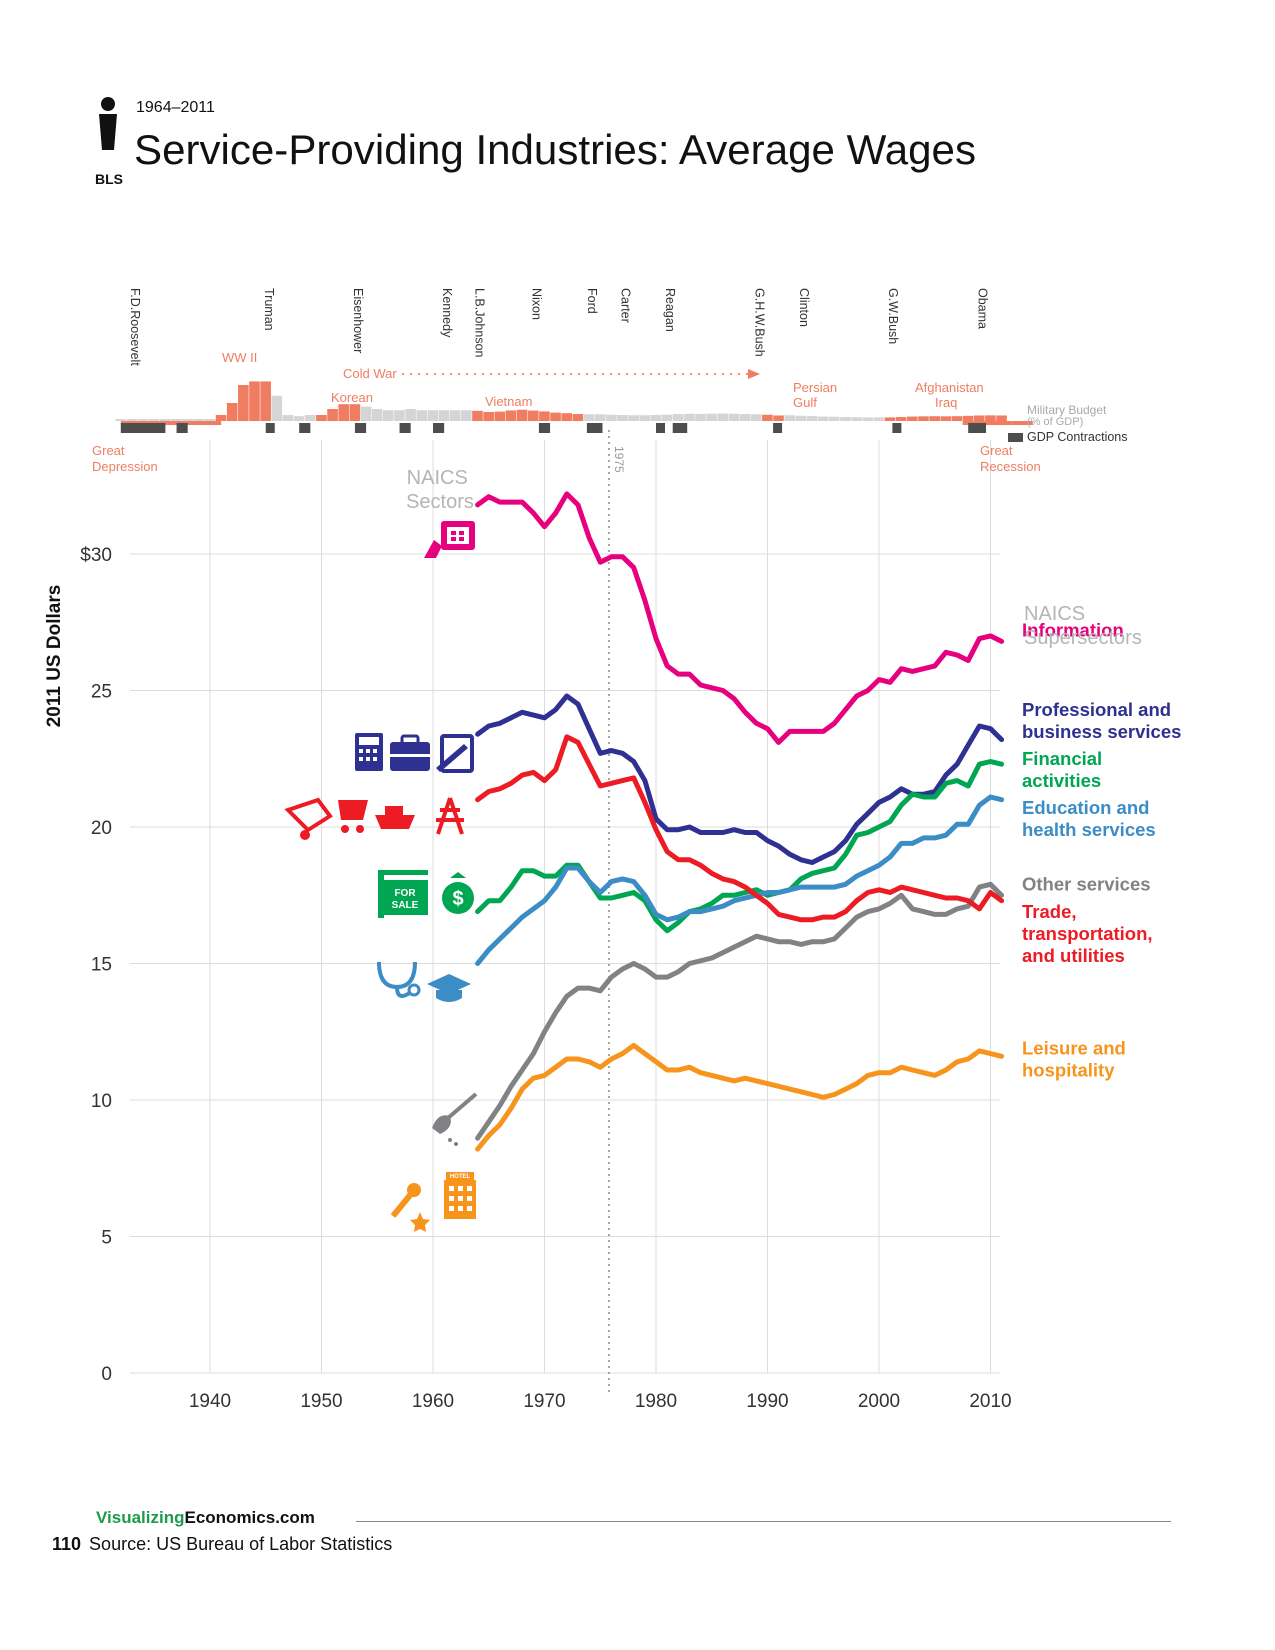 This screenshot has width=1275, height=1650. Describe the element at coordinates (1087, 933) in the screenshot. I see `series-label: transportation,` at that location.